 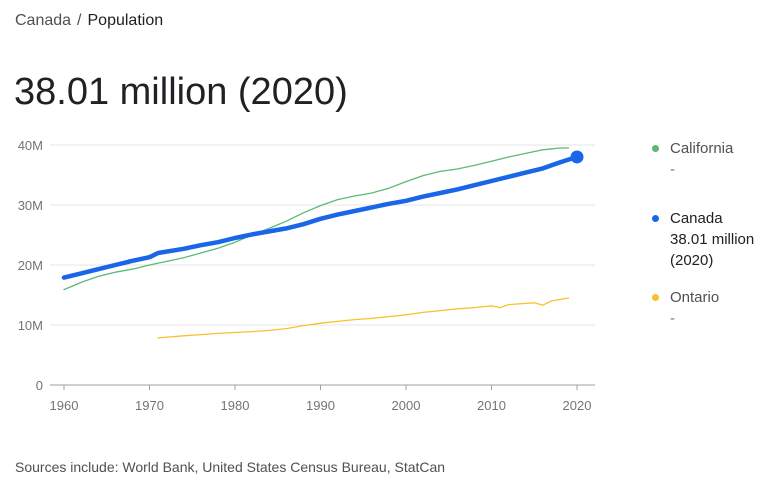 What do you see at coordinates (702, 148) in the screenshot?
I see `legend-label: California` at bounding box center [702, 148].